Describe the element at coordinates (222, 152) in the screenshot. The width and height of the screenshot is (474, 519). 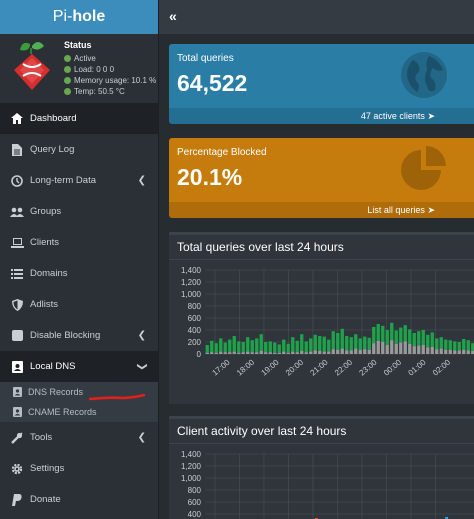
I see `percentage-blocked-label: Percentage Blocked` at that location.